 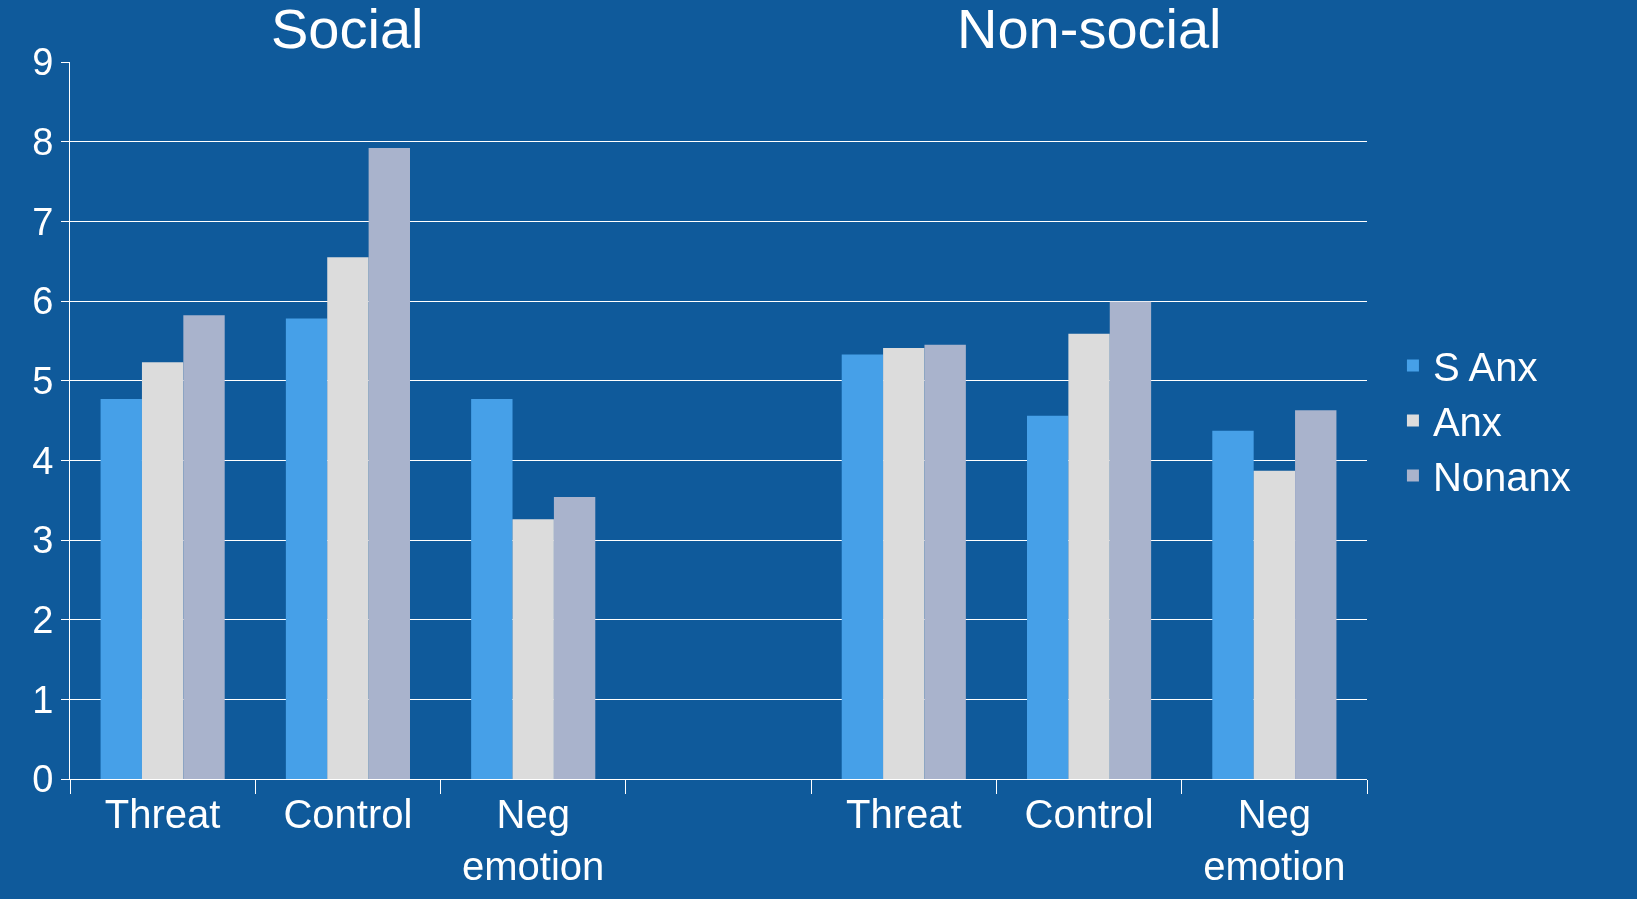 What do you see at coordinates (43, 221) in the screenshot?
I see `y-tick-label: 7` at bounding box center [43, 221].